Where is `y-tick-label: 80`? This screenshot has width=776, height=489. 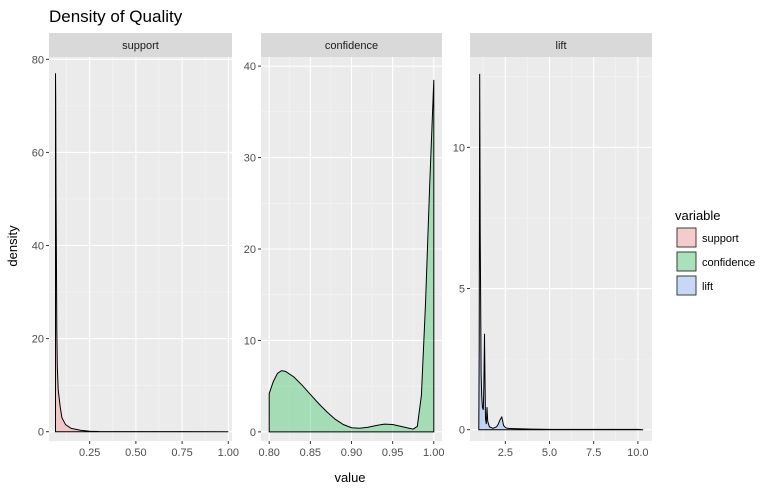 y-tick-label: 80 is located at coordinates (38, 60).